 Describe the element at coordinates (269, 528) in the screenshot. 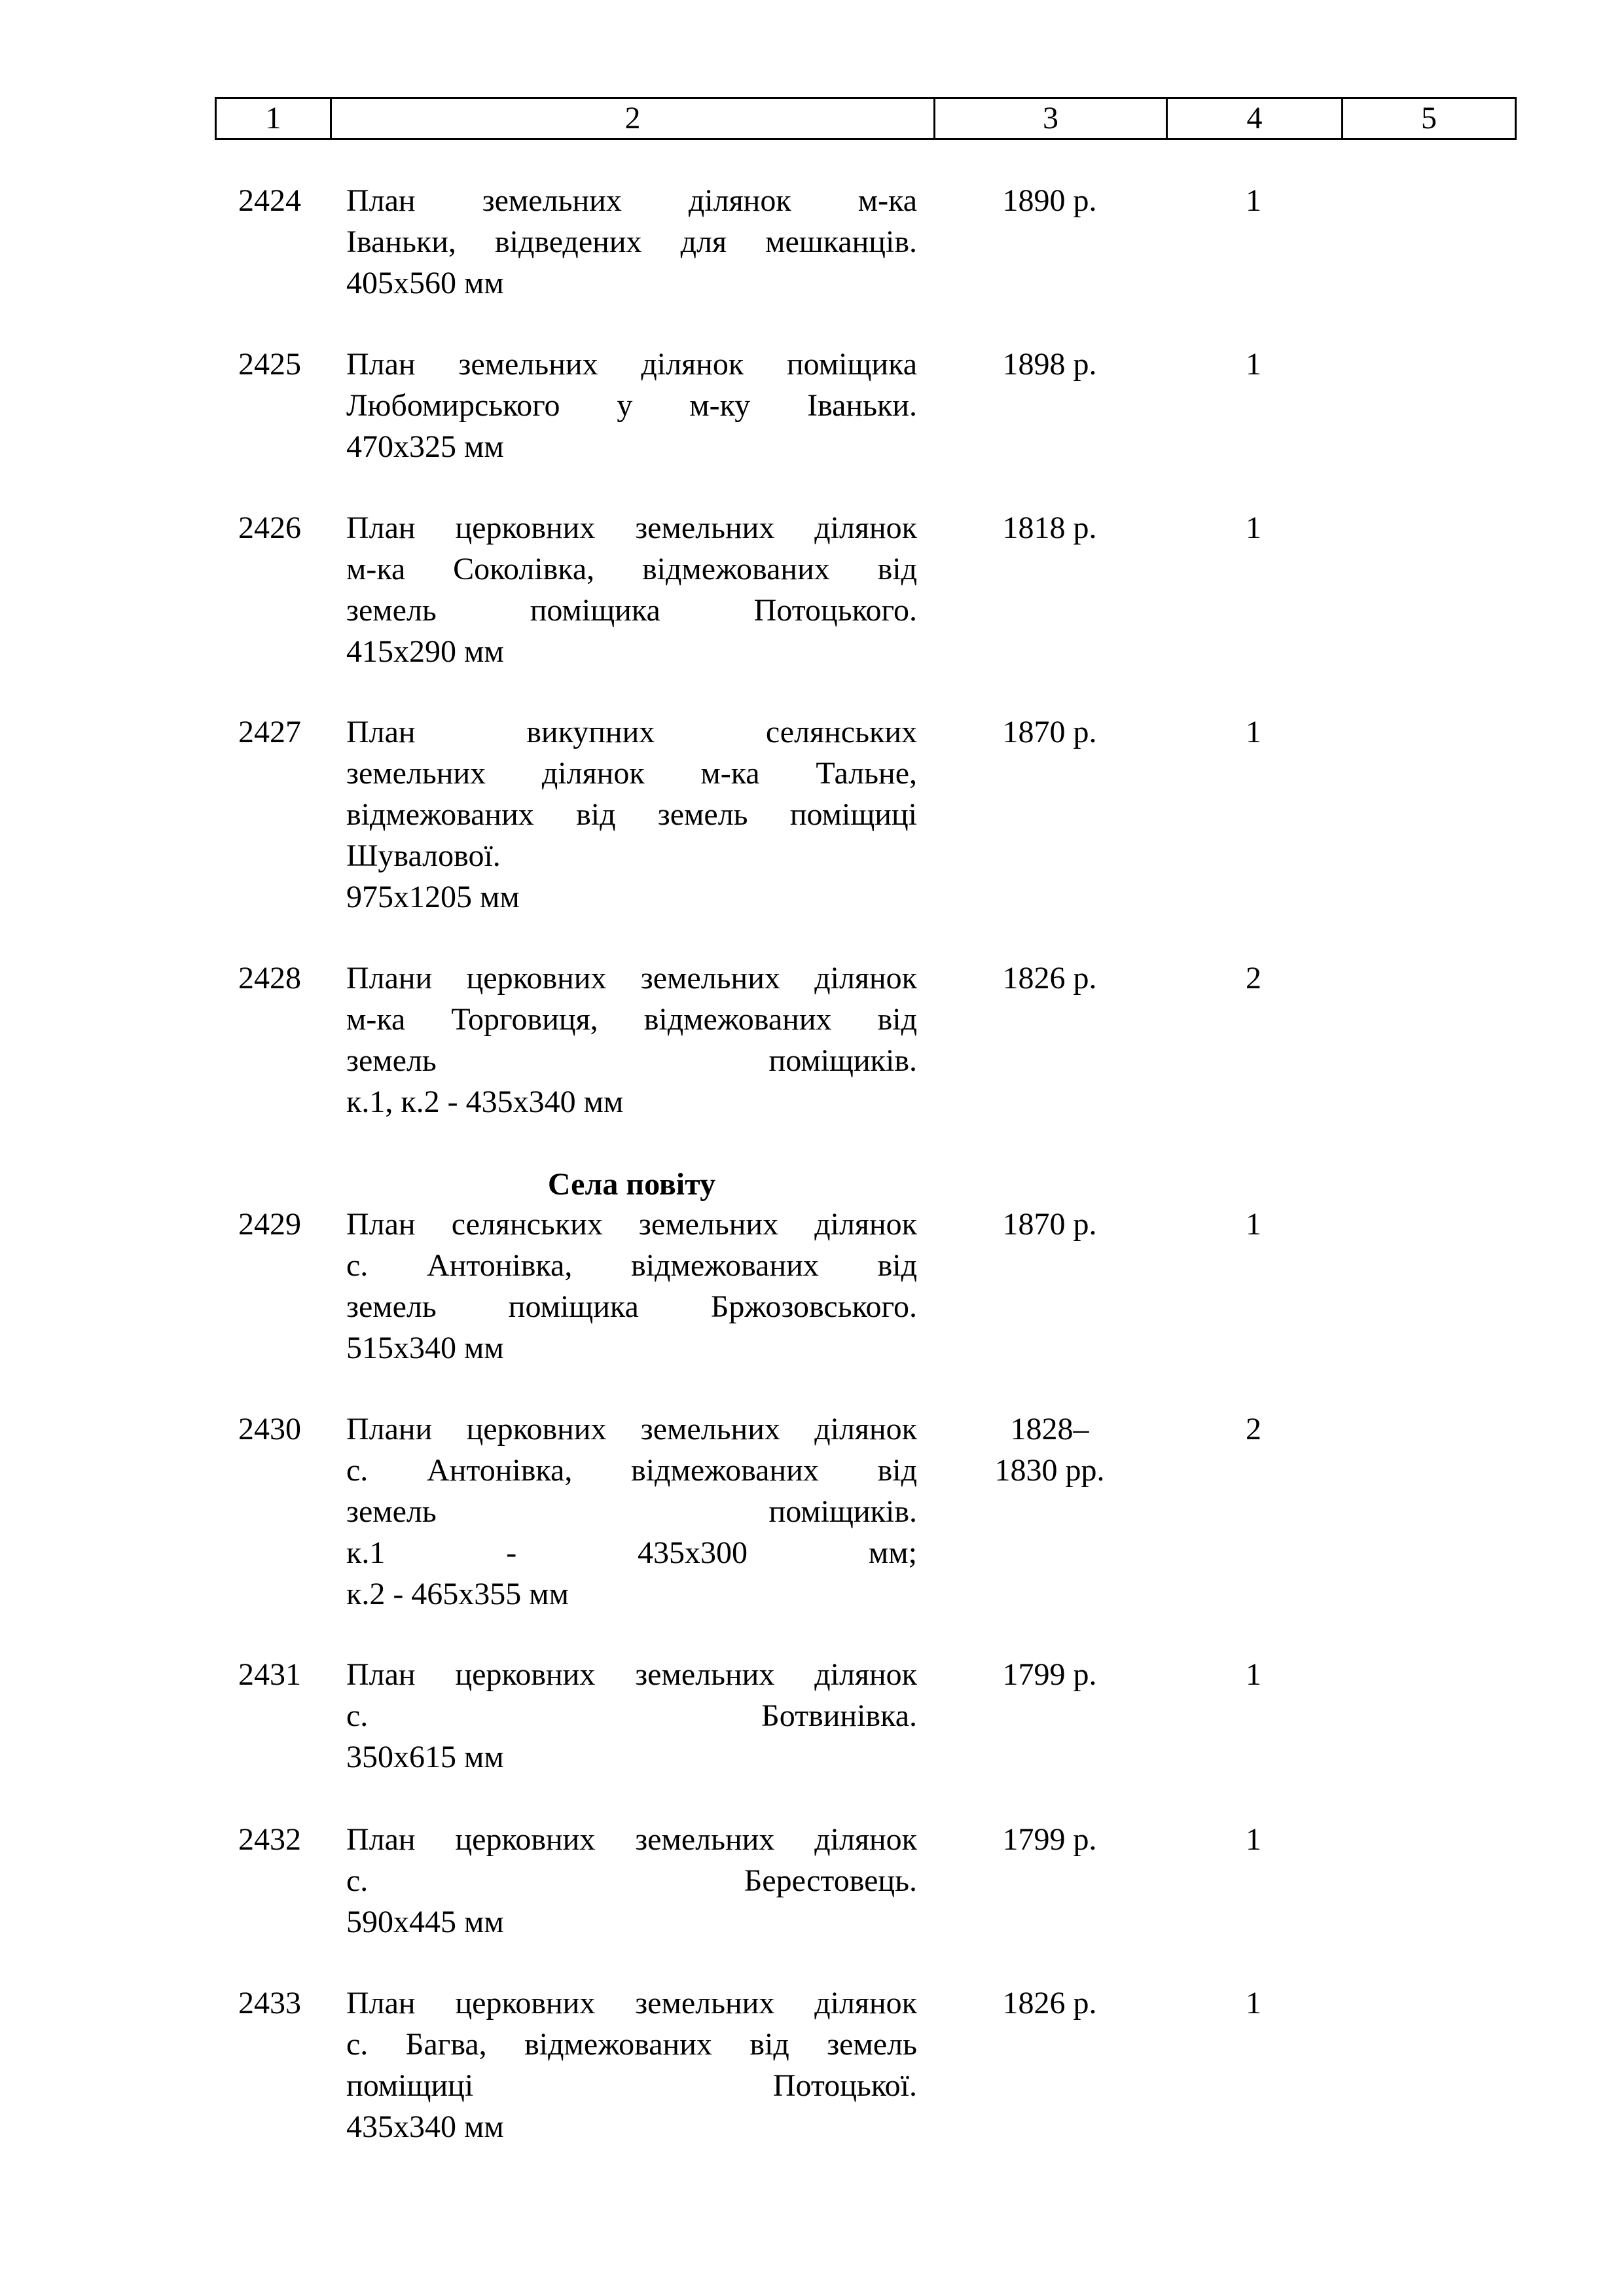

I see `entry-number: 2426` at that location.